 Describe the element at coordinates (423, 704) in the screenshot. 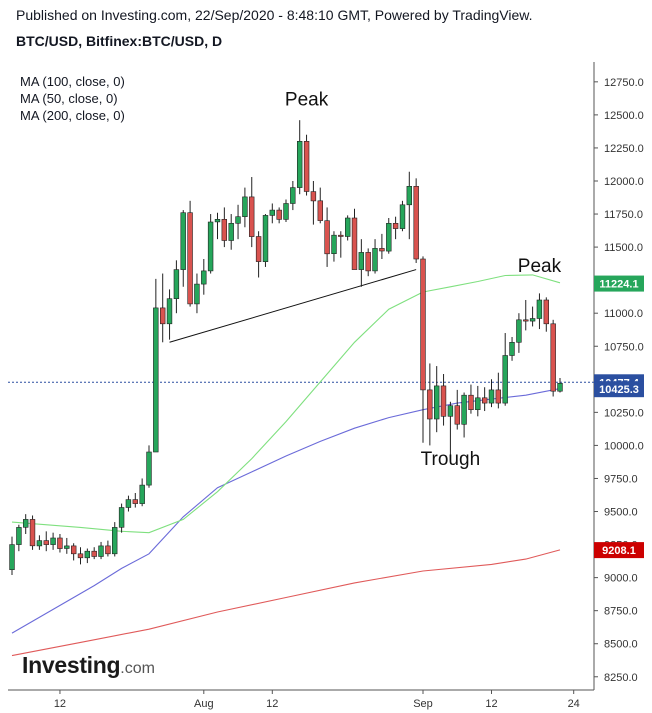

I see `x-tick-label: Sep` at that location.